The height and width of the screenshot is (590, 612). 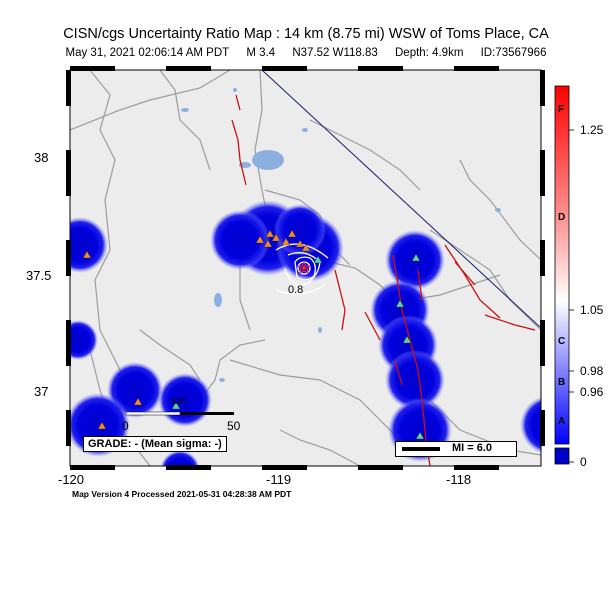 I want to click on epicenter-marker, so click(x=304, y=268).